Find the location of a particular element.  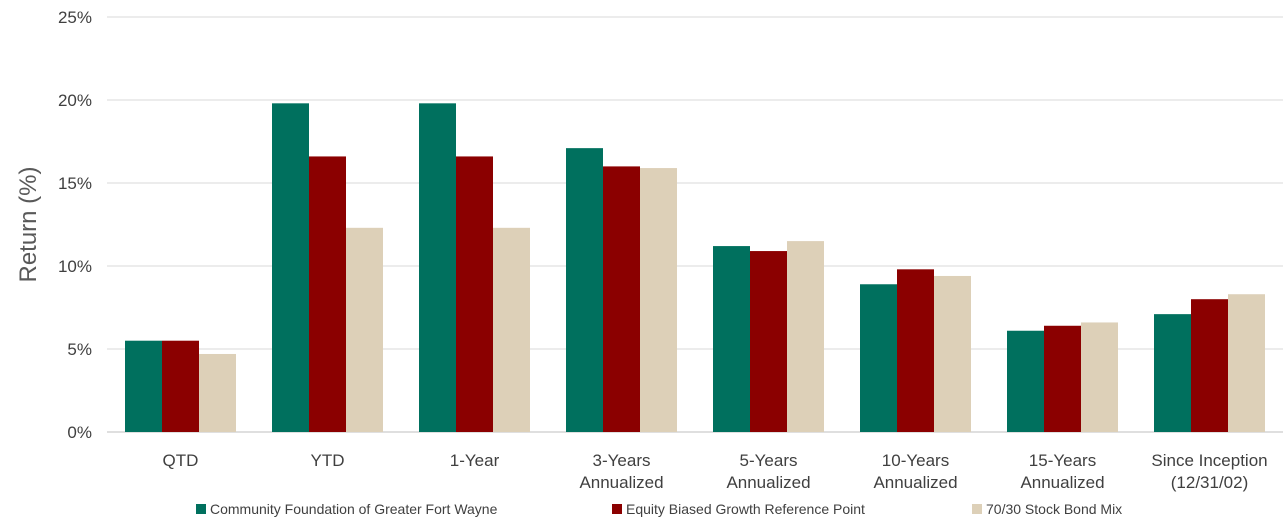

x-tick-label: YTD is located at coordinates (328, 460).